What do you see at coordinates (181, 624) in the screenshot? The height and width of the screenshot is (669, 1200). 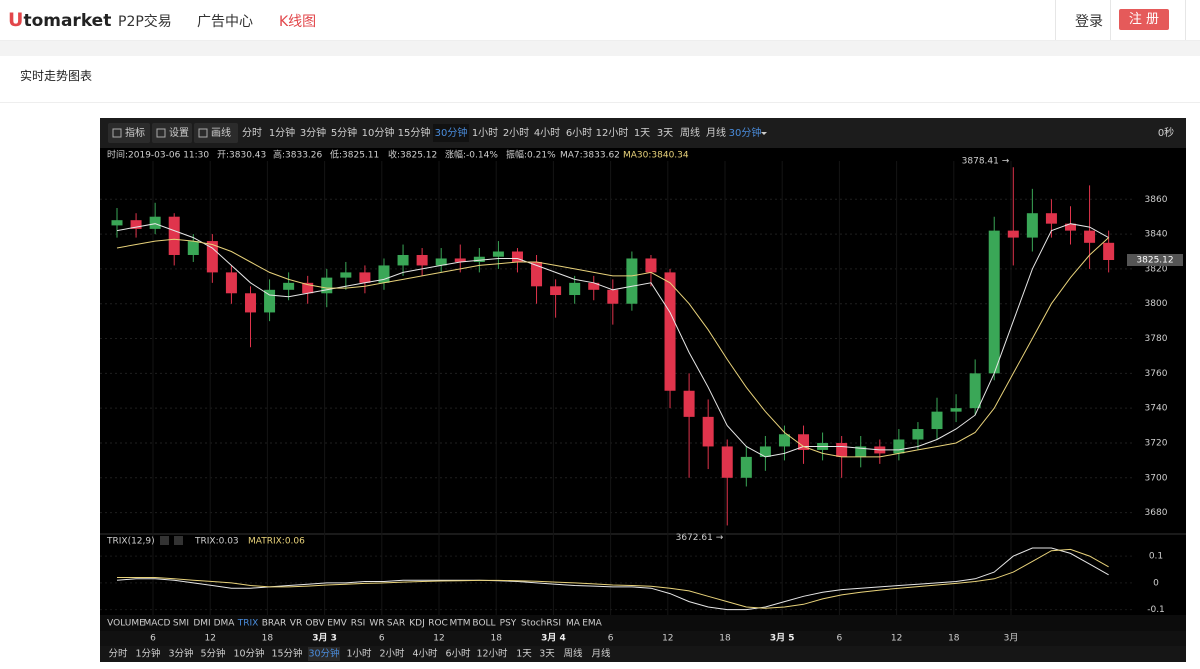 I see `indicator-tab: SMI` at bounding box center [181, 624].